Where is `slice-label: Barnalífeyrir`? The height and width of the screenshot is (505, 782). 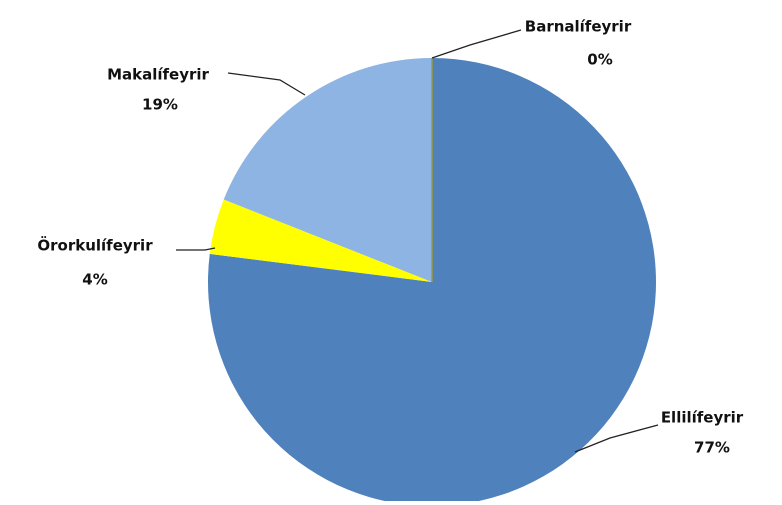 slice-label: Barnalífeyrir is located at coordinates (578, 27).